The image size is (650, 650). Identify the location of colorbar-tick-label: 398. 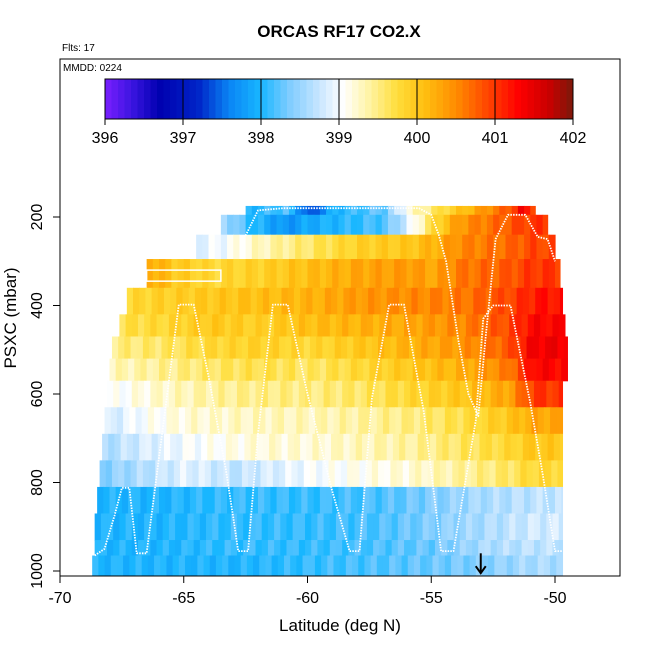
(261, 138).